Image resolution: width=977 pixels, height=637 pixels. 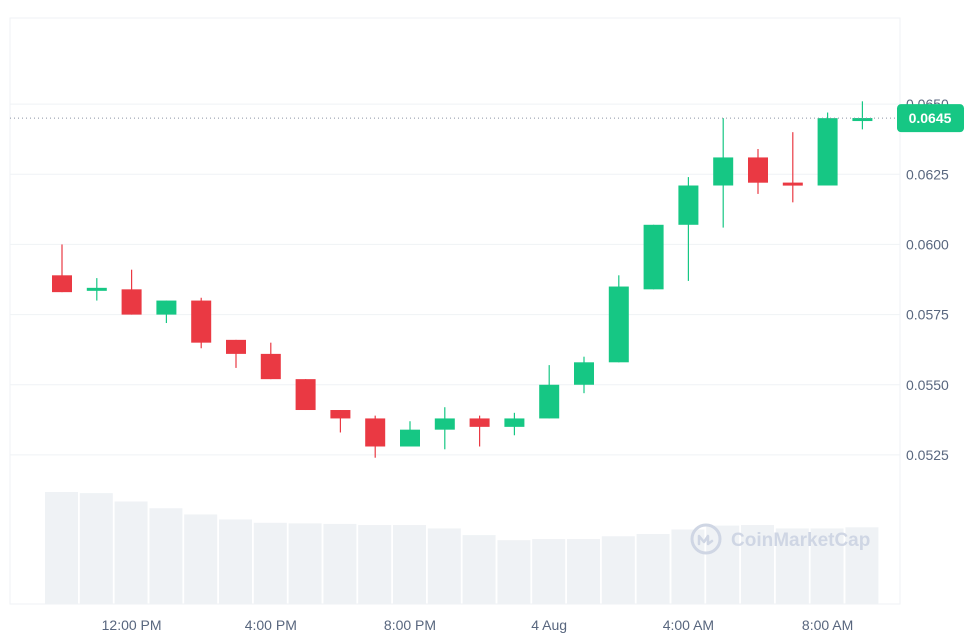 What do you see at coordinates (927, 315) in the screenshot?
I see `y-tick-label: 0.0575` at bounding box center [927, 315].